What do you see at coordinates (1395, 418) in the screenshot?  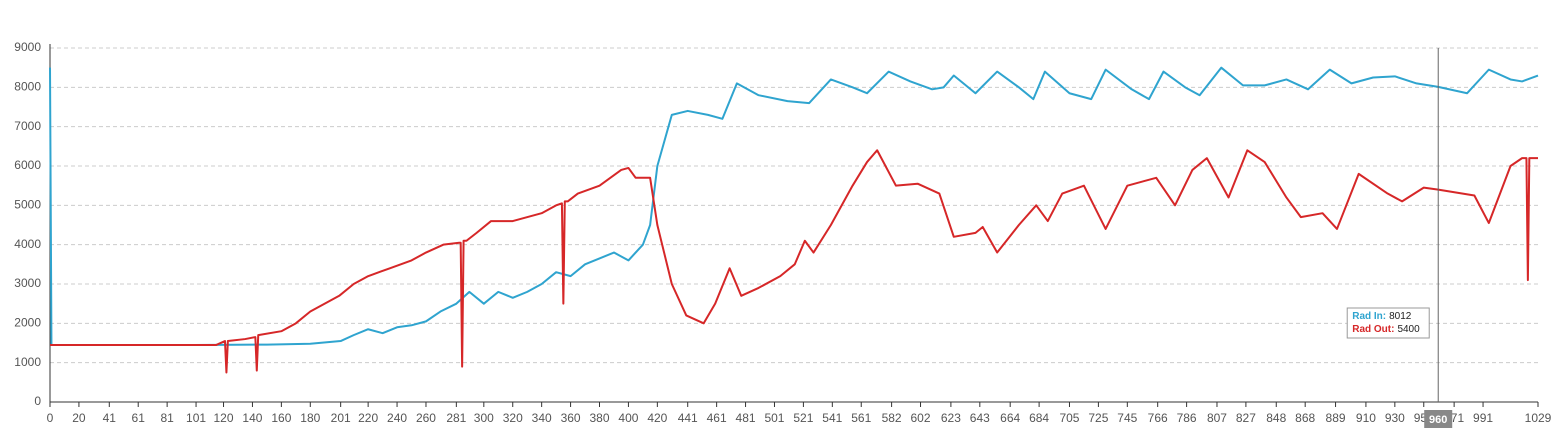 I see `x-tick-label: 930` at bounding box center [1395, 418].